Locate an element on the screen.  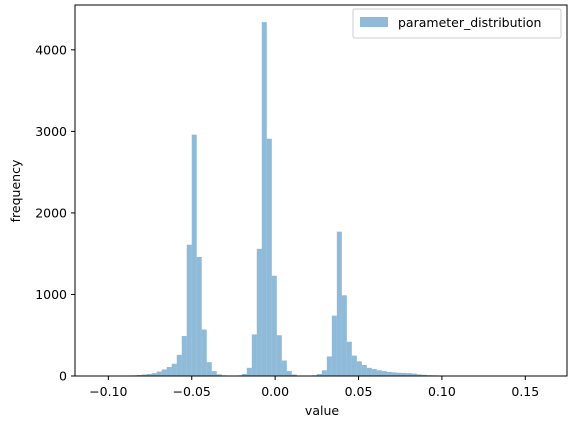
y-tick-label: 2000 is located at coordinates (51, 212).